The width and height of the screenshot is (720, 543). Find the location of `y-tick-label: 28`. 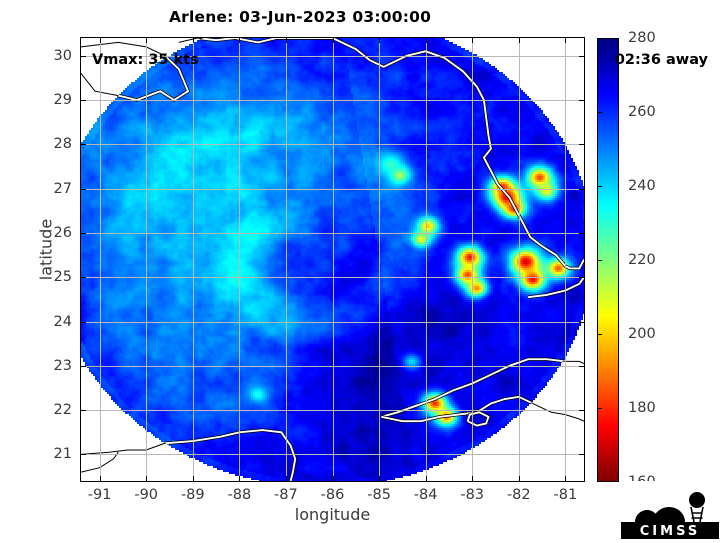

y-tick-label: 28 is located at coordinates (62, 144).